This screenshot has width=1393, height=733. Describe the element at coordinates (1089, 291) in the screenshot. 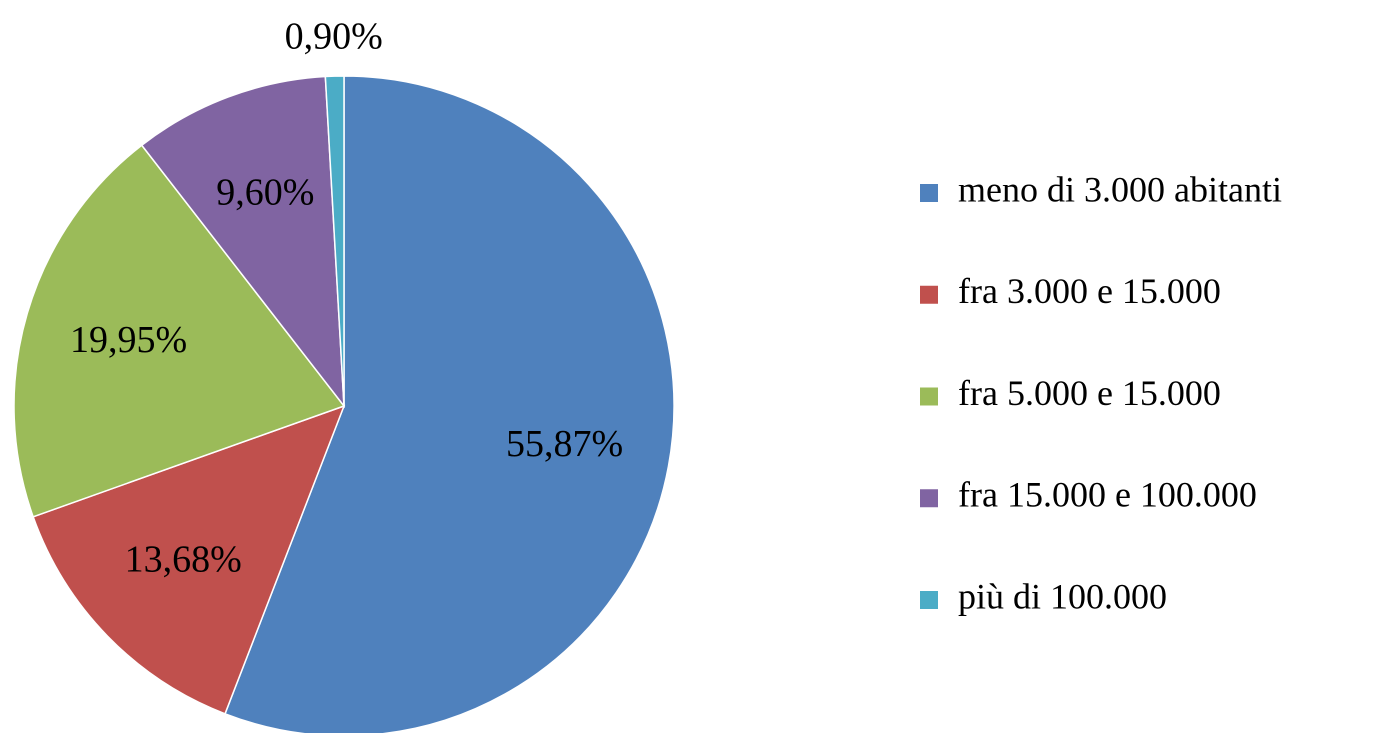

I see `legend-label: fra 3.000 e 15.000` at that location.